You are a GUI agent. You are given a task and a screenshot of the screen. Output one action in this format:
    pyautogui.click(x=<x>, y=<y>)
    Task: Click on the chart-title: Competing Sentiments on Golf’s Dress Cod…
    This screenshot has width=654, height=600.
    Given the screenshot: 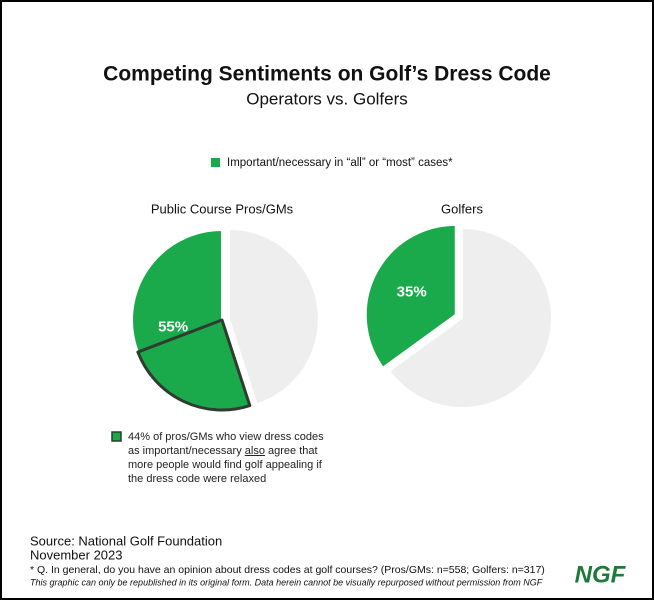 What is the action you would take?
    pyautogui.click(x=327, y=74)
    